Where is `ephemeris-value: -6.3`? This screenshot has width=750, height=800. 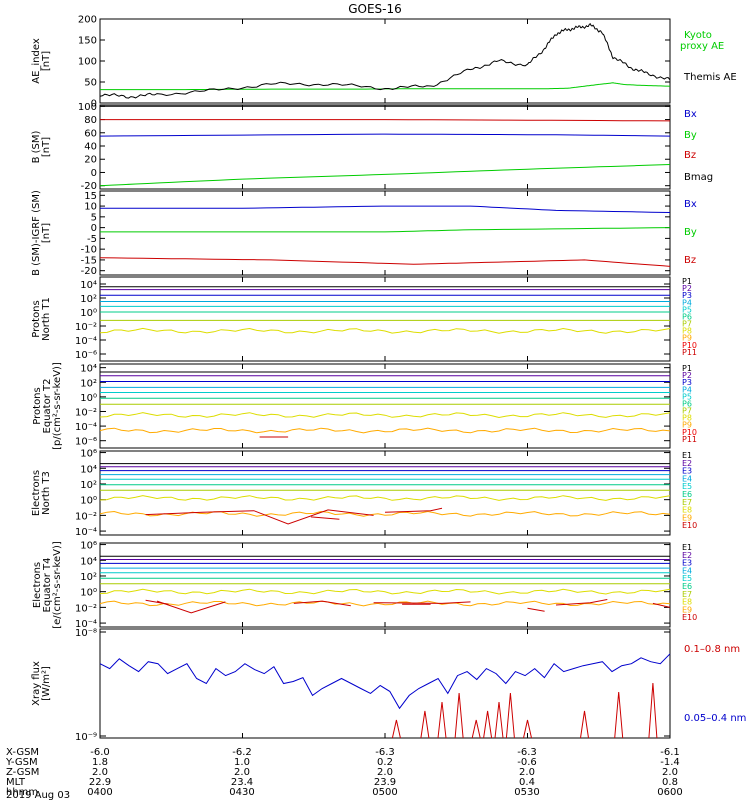
ephemeris-value: -6.3 is located at coordinates (527, 752).